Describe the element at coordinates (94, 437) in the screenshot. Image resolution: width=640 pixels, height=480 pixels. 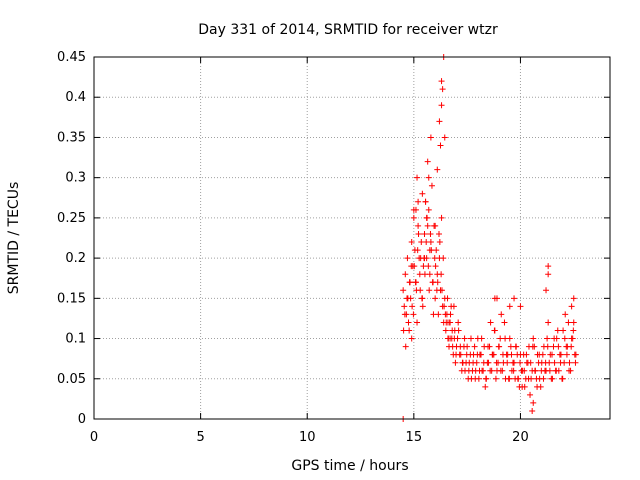
I see `x-tick-label: 0` at that location.